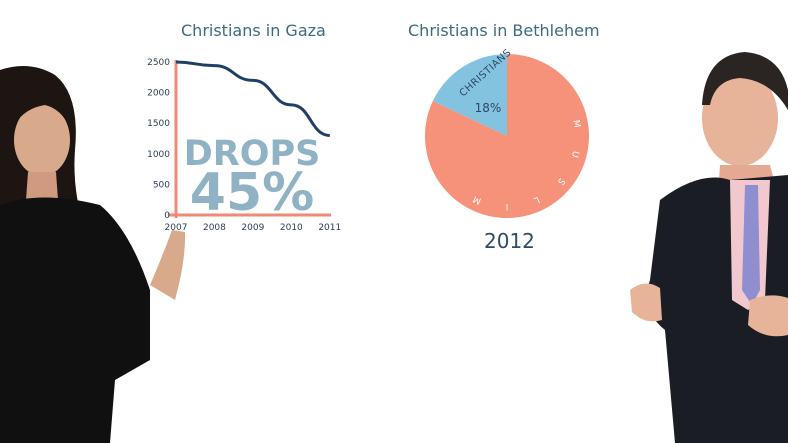 The height and width of the screenshot is (443, 788). I want to click on gaza-x-tick-label: 2007, so click(176, 228).